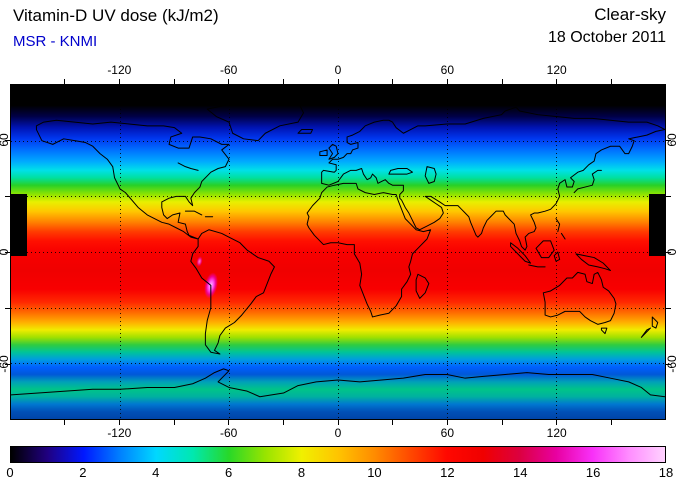  Describe the element at coordinates (556, 70) in the screenshot. I see `lon-label-top: 120` at that location.